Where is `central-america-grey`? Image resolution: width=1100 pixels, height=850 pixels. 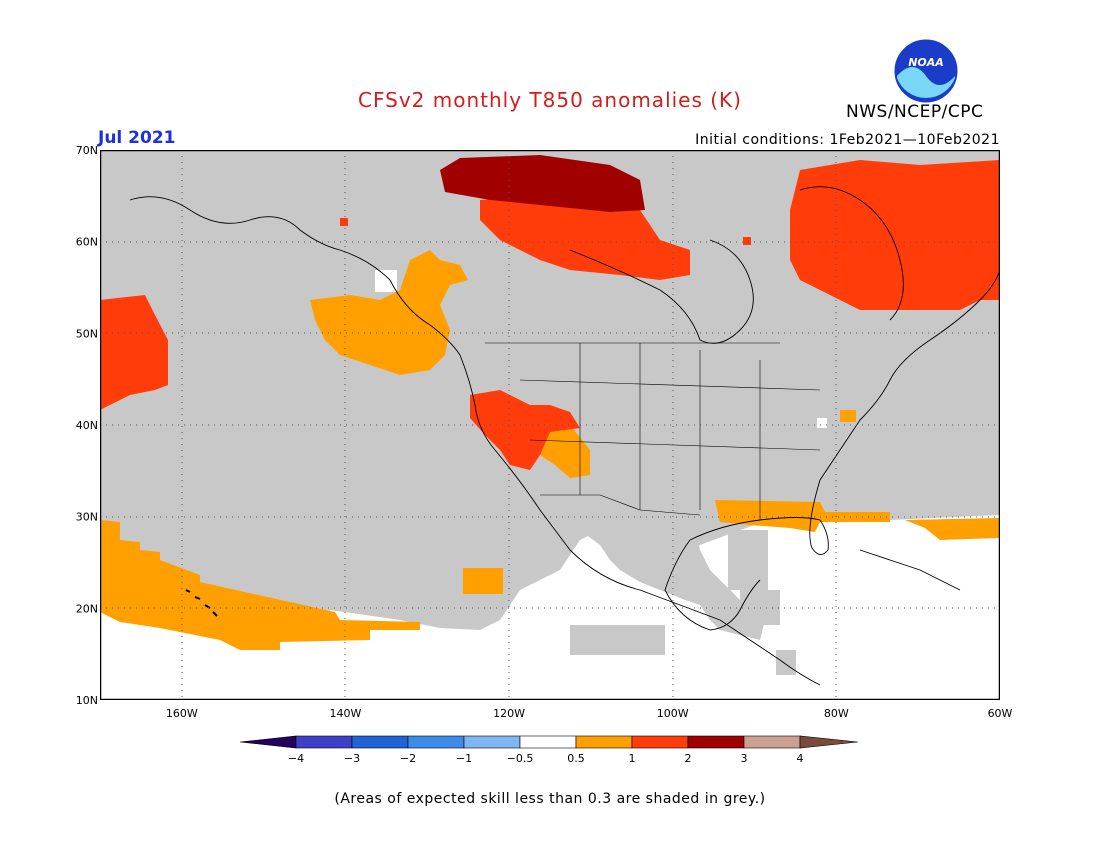 central-america-grey is located at coordinates (786, 662).